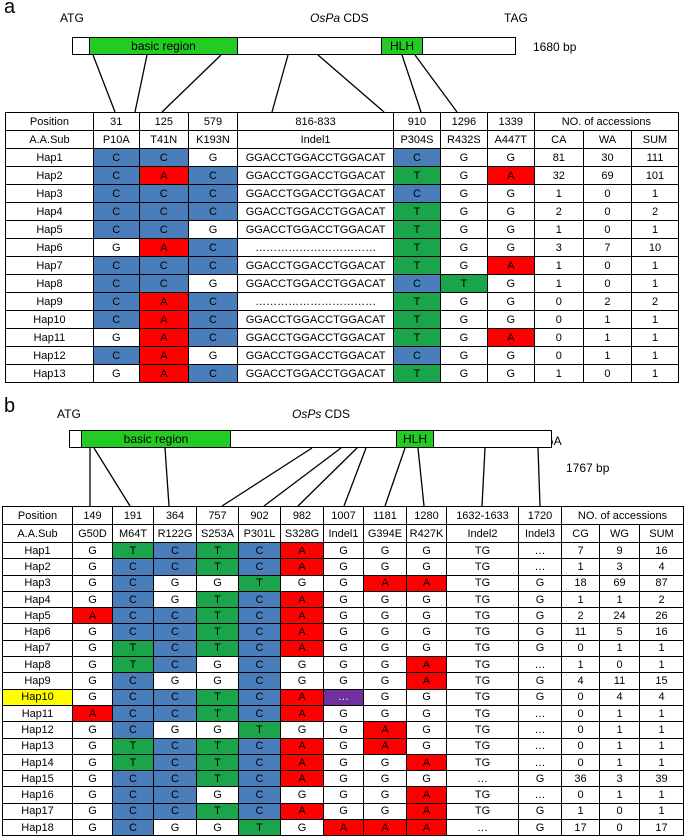 The width and height of the screenshot is (685, 838). What do you see at coordinates (133, 515) in the screenshot?
I see `position-cell: 191` at bounding box center [133, 515].